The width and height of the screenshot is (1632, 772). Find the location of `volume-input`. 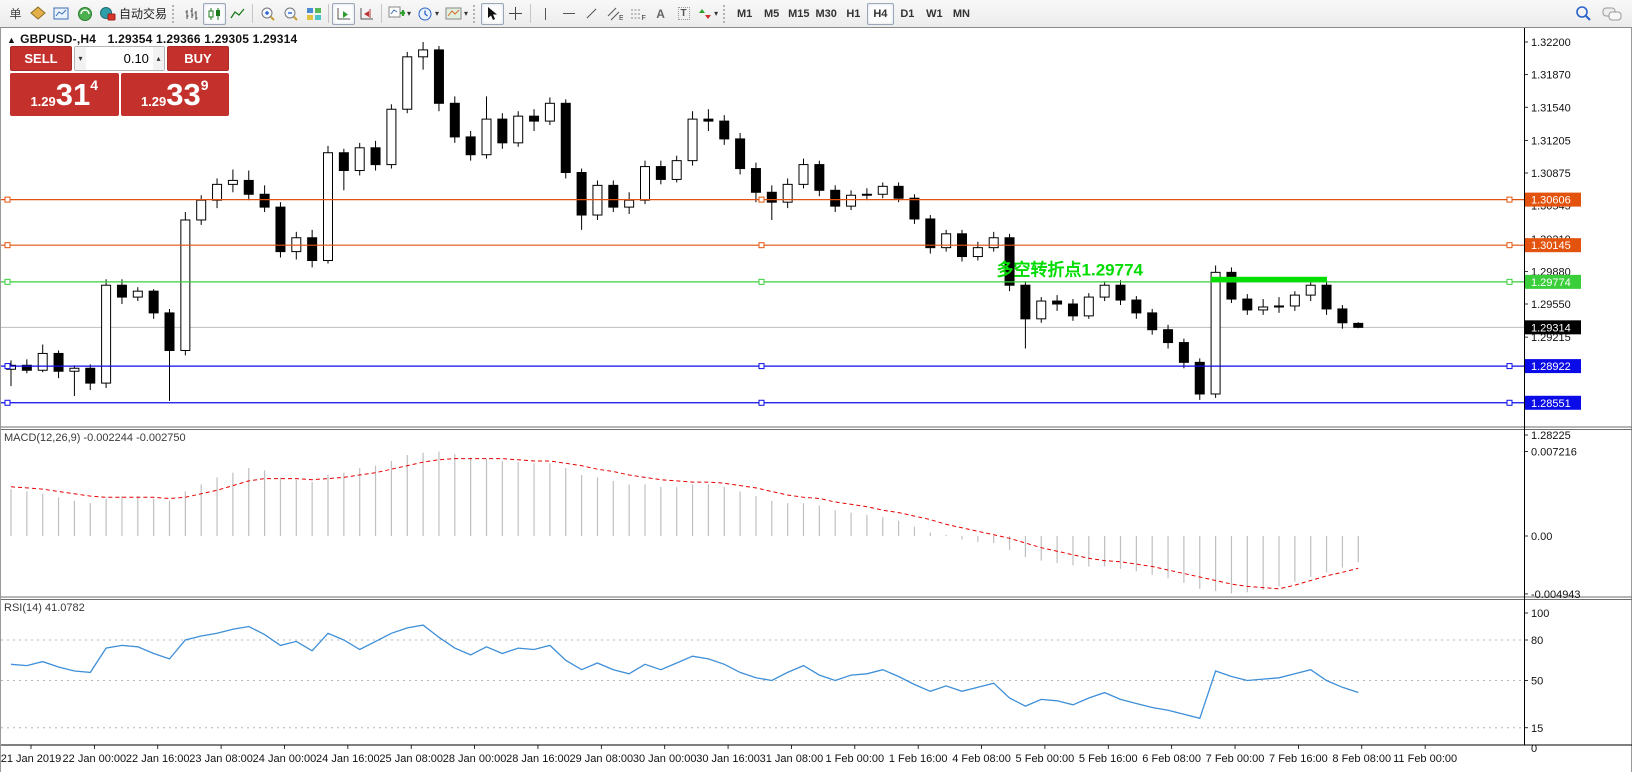

volume-input is located at coordinates (119, 58).